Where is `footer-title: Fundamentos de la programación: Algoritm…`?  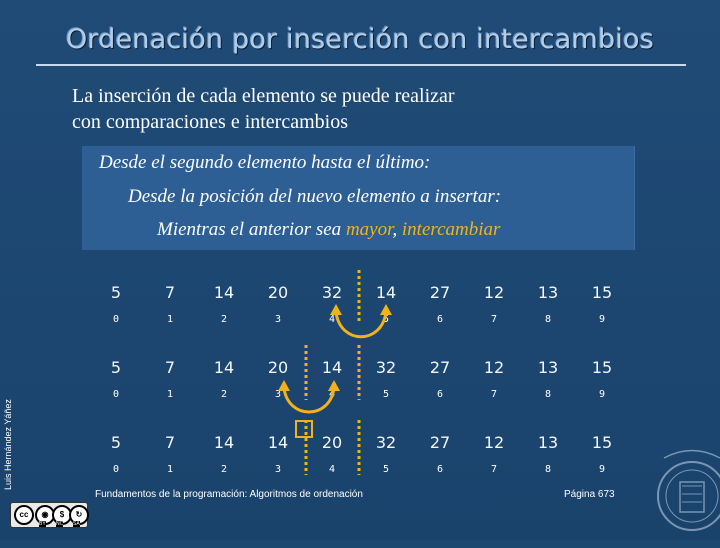 footer-title: Fundamentos de la programación: Algoritm… is located at coordinates (229, 494).